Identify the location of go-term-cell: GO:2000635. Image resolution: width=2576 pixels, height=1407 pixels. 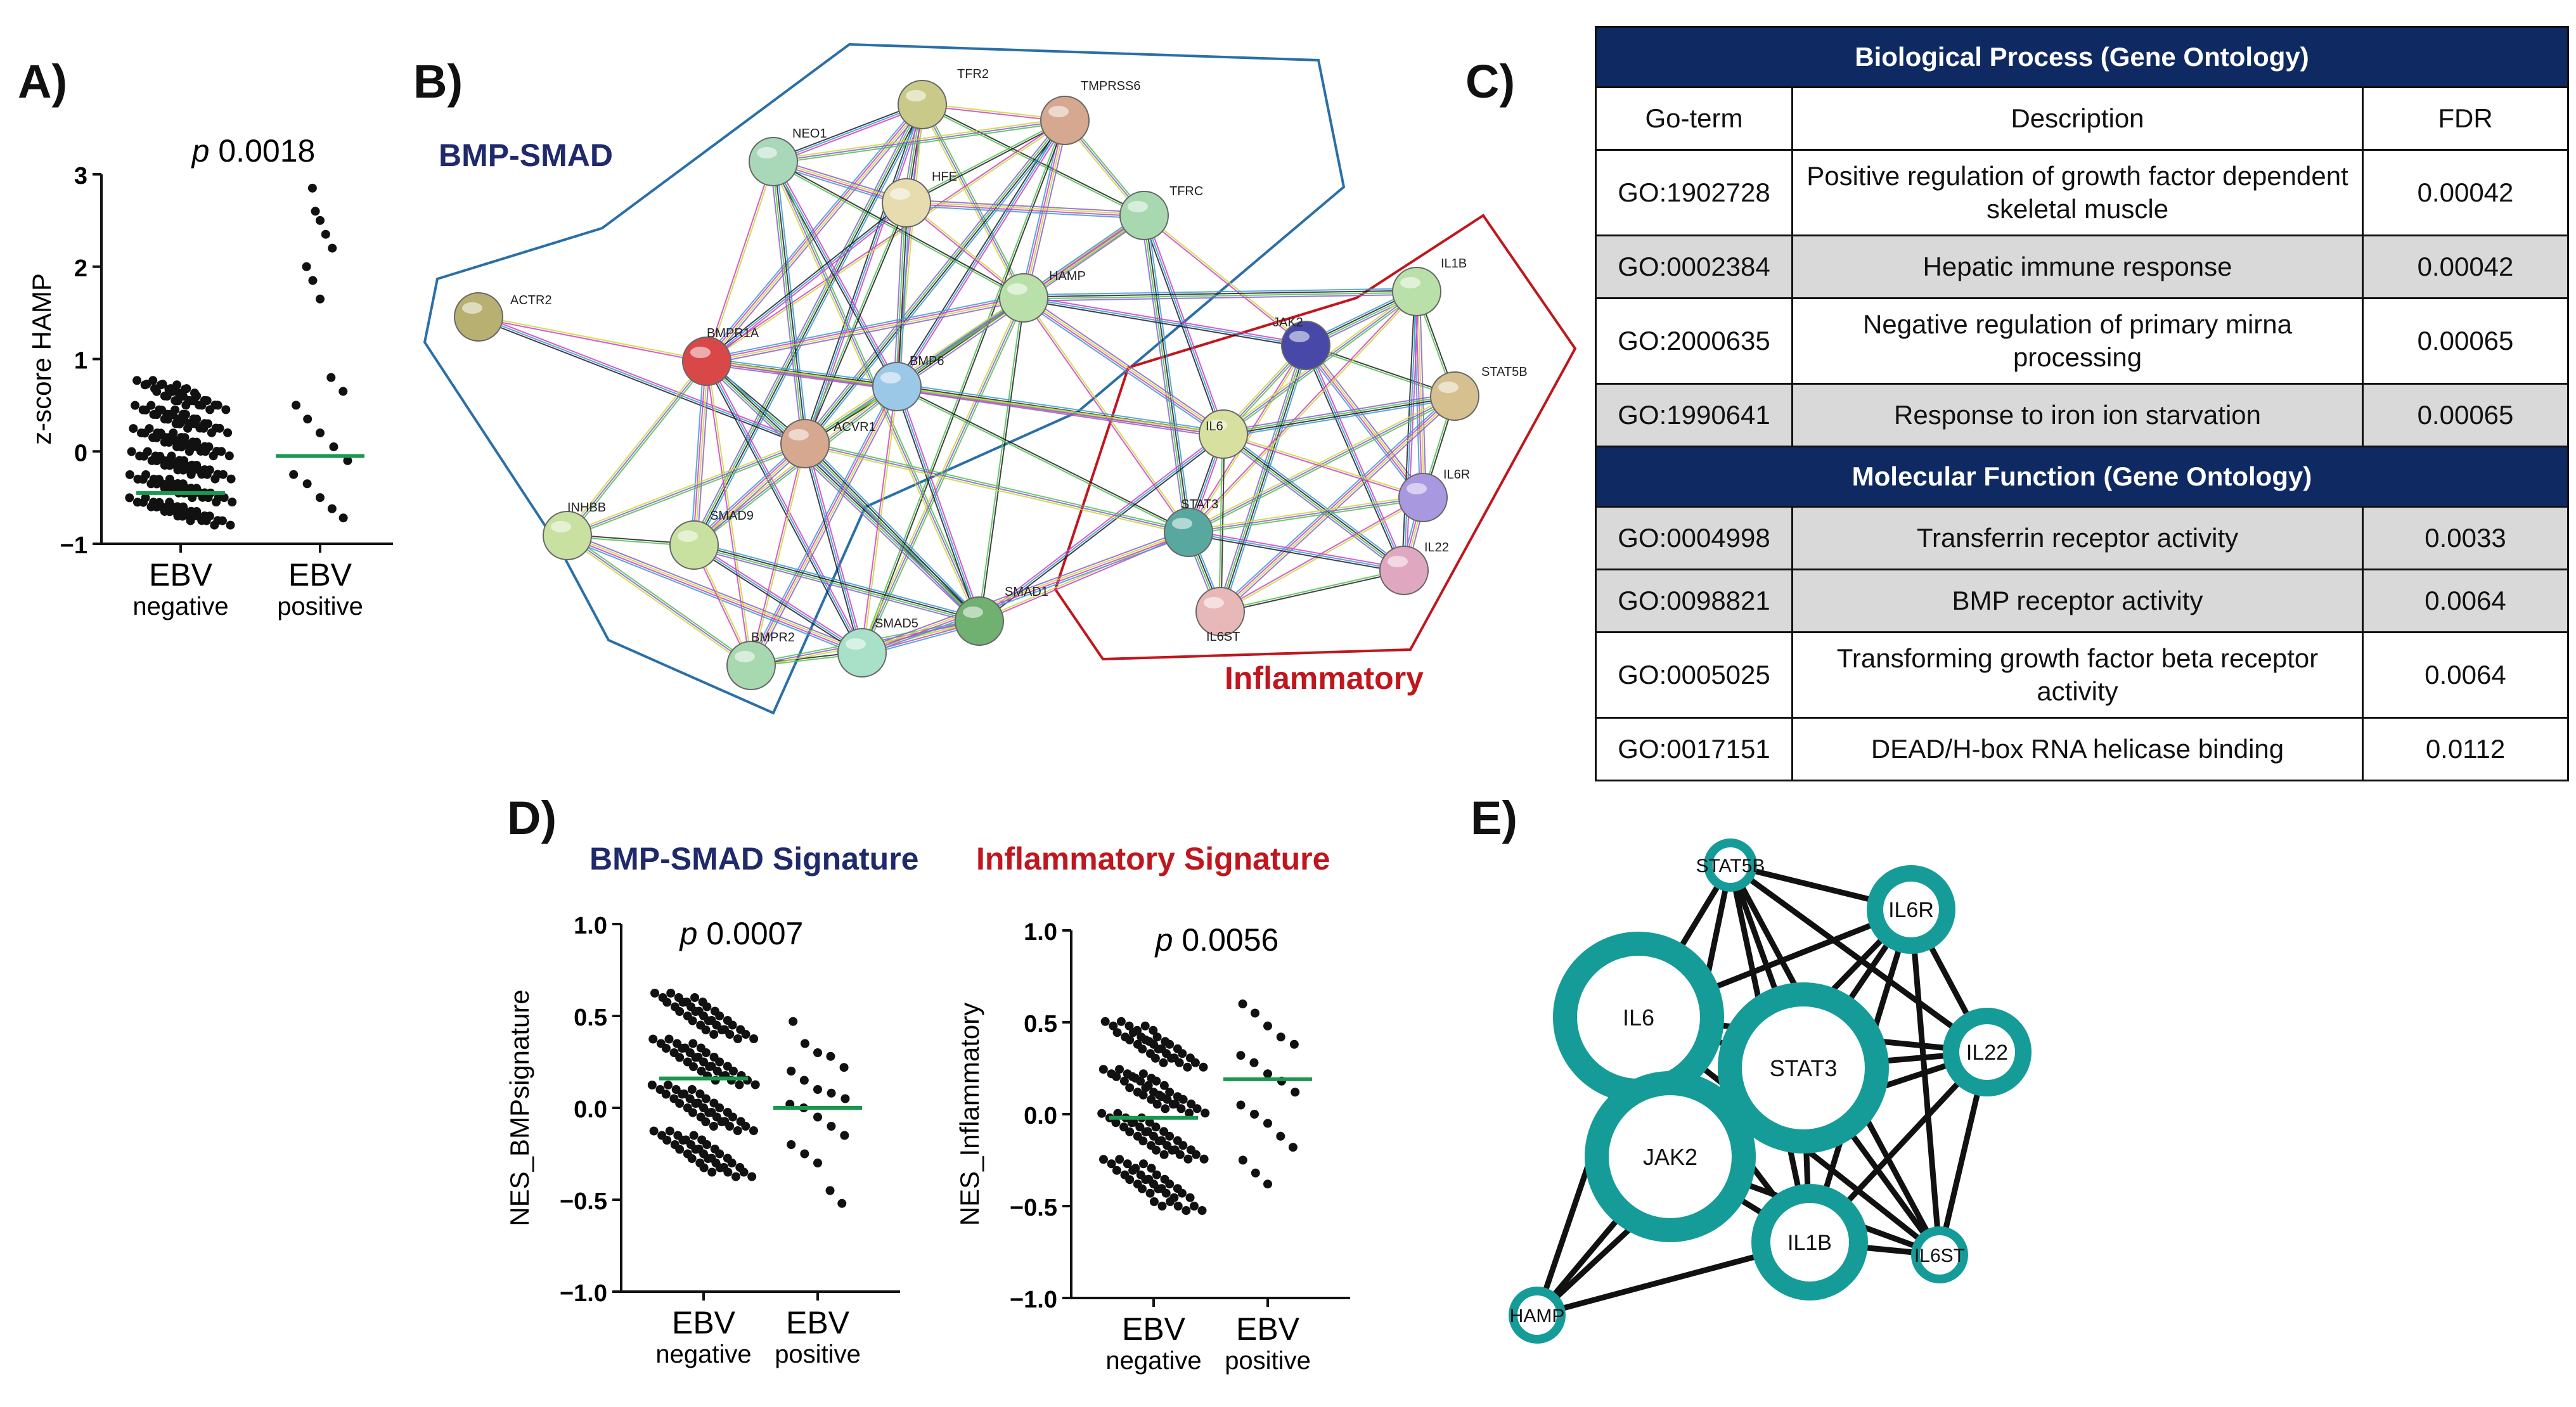
(1694, 341).